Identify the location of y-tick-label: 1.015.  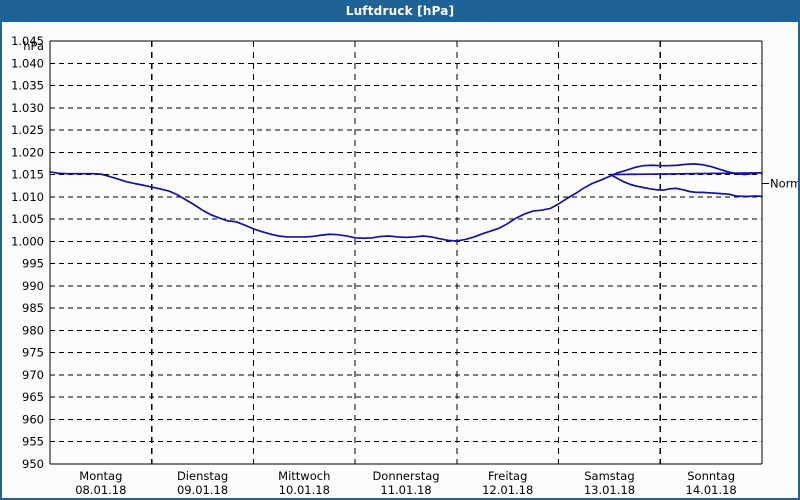
(27, 175).